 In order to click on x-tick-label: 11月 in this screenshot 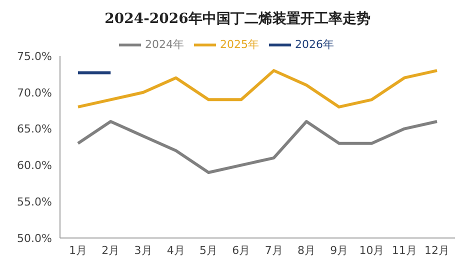, I will do `click(404, 250)`.